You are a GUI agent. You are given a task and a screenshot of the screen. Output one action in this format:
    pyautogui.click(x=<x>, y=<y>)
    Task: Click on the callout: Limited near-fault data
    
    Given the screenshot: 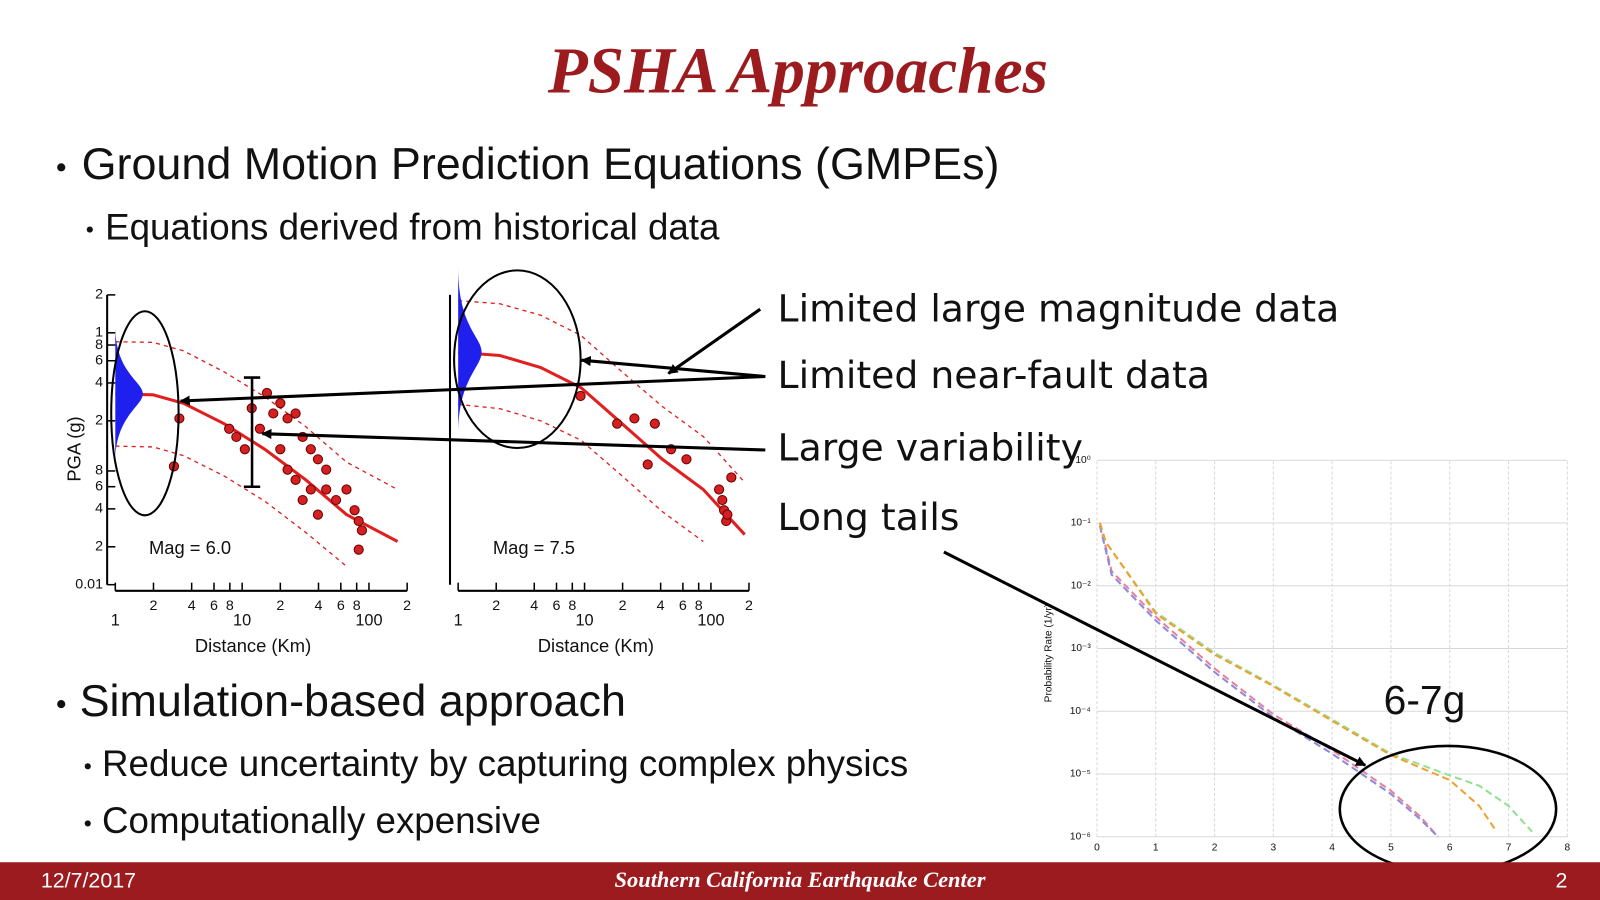 What is the action you would take?
    pyautogui.click(x=994, y=375)
    